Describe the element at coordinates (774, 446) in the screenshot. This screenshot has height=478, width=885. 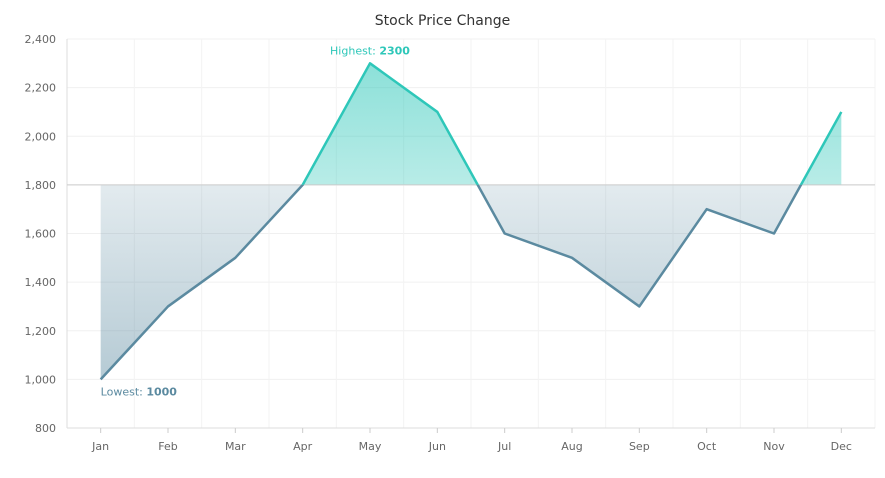
I see `x-tick-label: Nov` at that location.